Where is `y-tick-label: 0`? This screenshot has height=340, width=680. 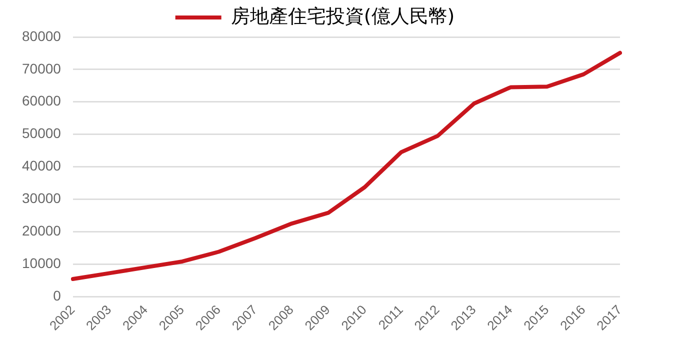
y-tick-label: 0 is located at coordinates (57, 295).